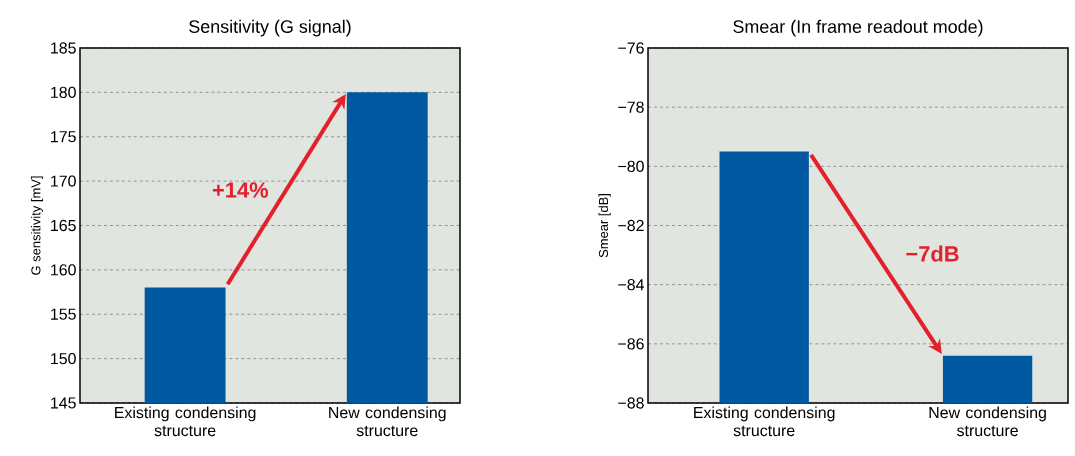 This screenshot has width=1075, height=456. What do you see at coordinates (63, 314) in the screenshot?
I see `y-tick-label: 155` at bounding box center [63, 314].